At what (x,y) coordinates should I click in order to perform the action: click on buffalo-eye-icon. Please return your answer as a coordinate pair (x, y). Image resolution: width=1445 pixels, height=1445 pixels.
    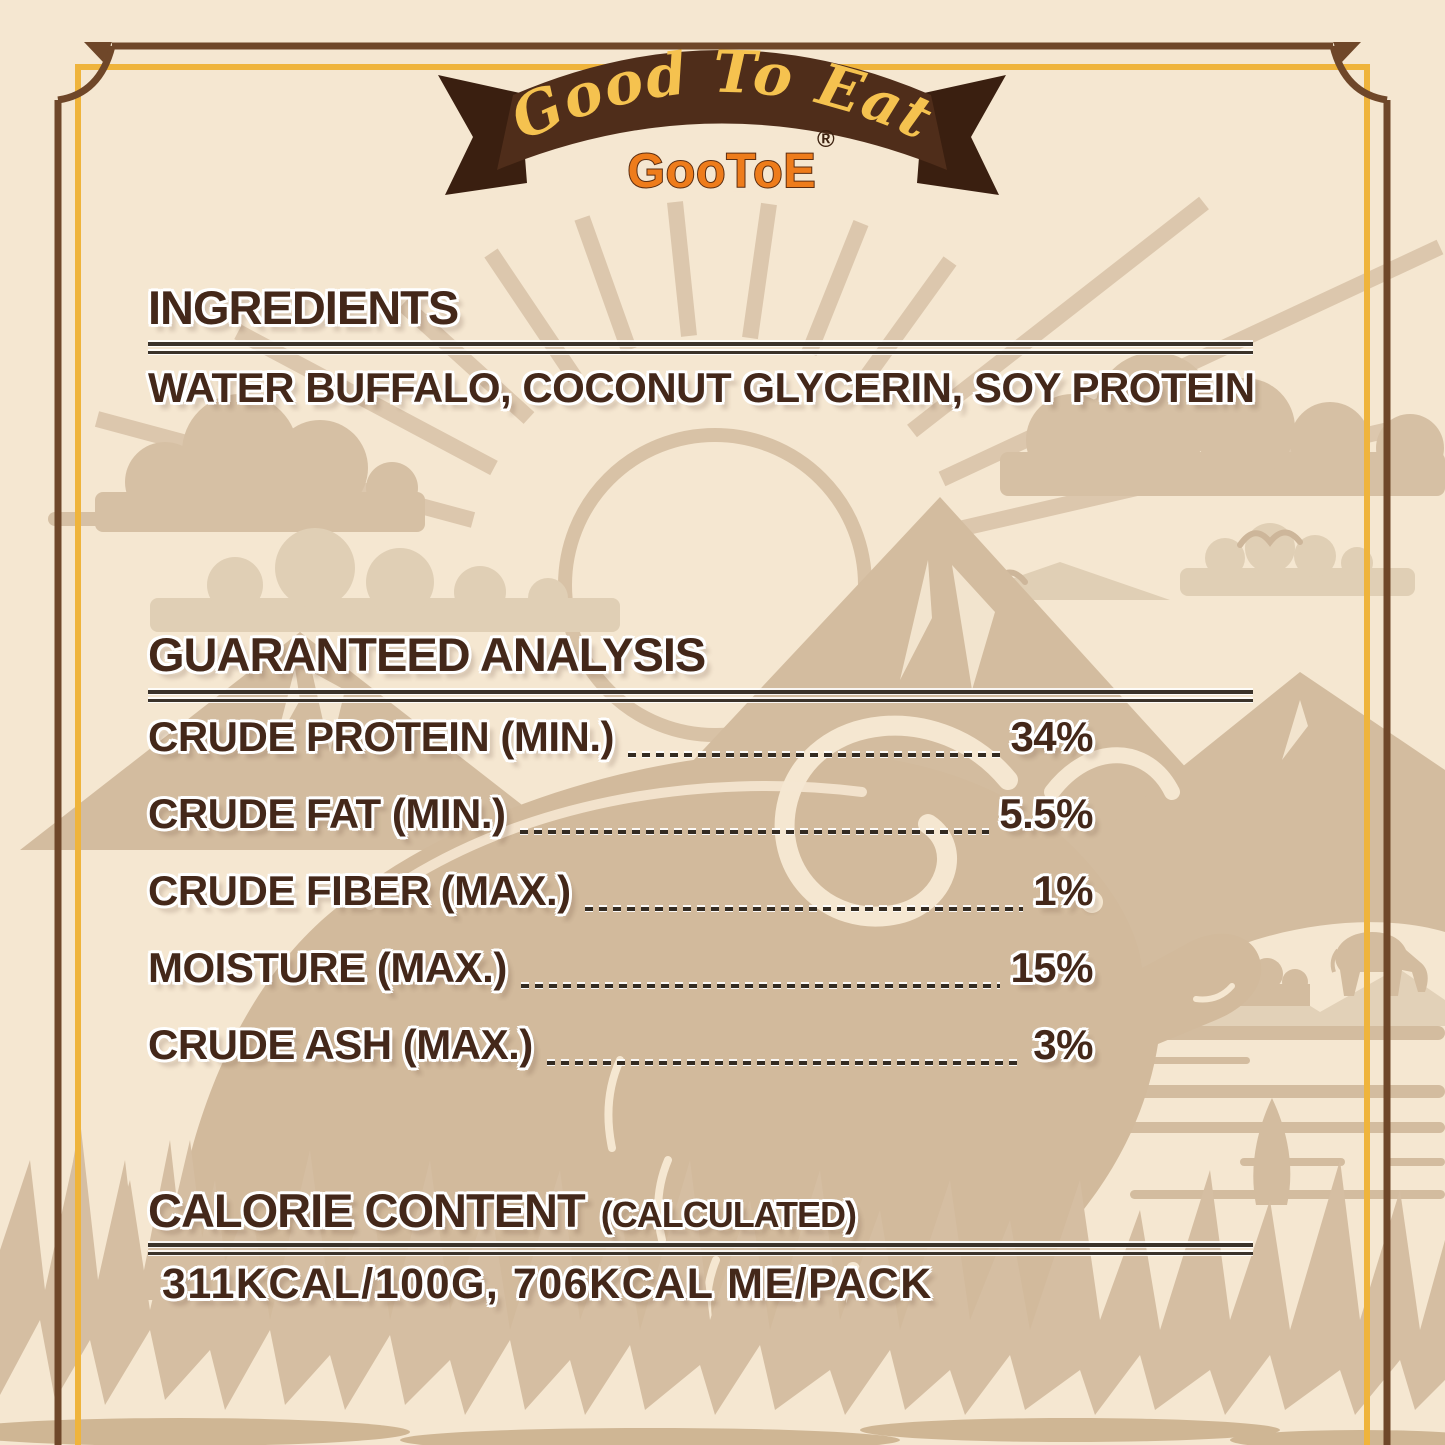
    Looking at the image, I should click on (1092, 902).